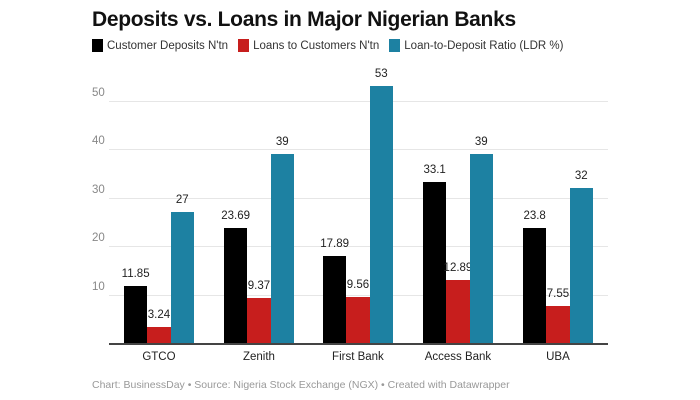 Image resolution: width=700 pixels, height=400 pixels. I want to click on y-tick-label: 10, so click(98, 287).